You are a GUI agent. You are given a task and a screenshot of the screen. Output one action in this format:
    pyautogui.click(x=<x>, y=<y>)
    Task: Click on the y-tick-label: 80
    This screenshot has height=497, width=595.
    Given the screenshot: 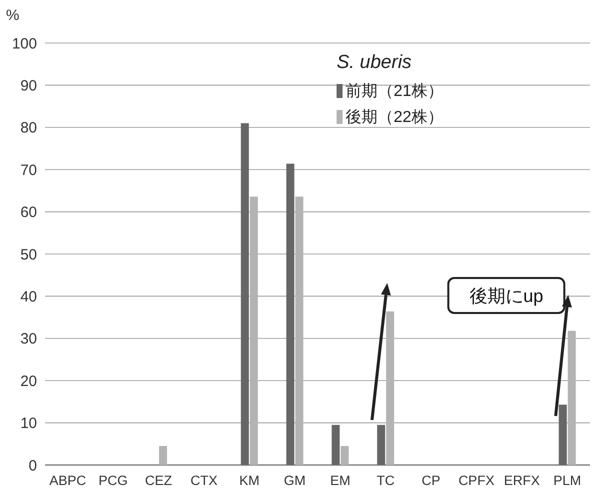 What is the action you would take?
    pyautogui.click(x=28, y=128)
    